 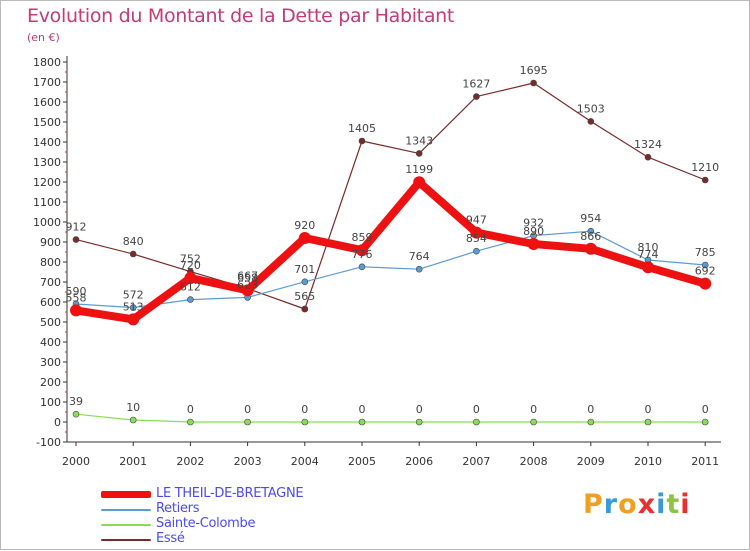 What do you see at coordinates (50, 322) in the screenshot?
I see `y-tick-label: 500` at bounding box center [50, 322].